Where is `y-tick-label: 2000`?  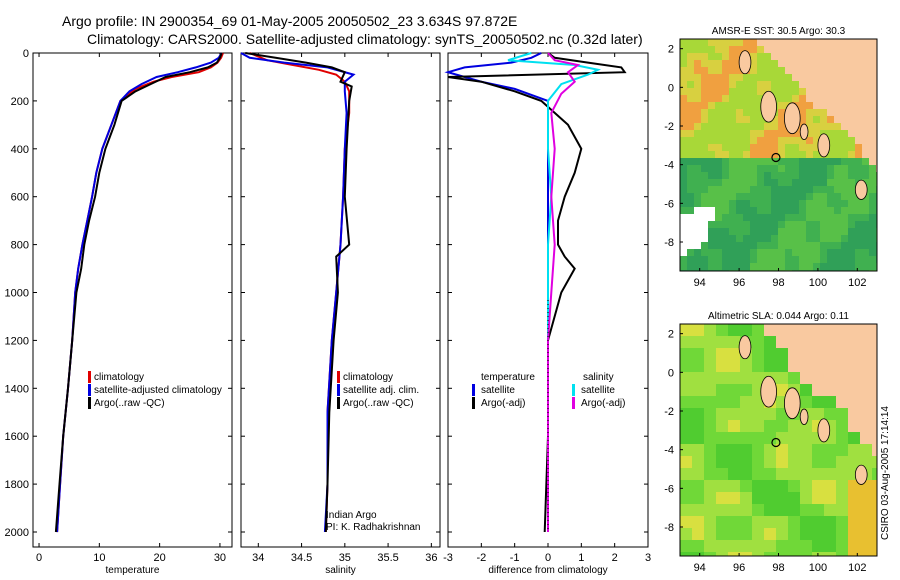 y-tick-label: 2000 is located at coordinates (17, 533).